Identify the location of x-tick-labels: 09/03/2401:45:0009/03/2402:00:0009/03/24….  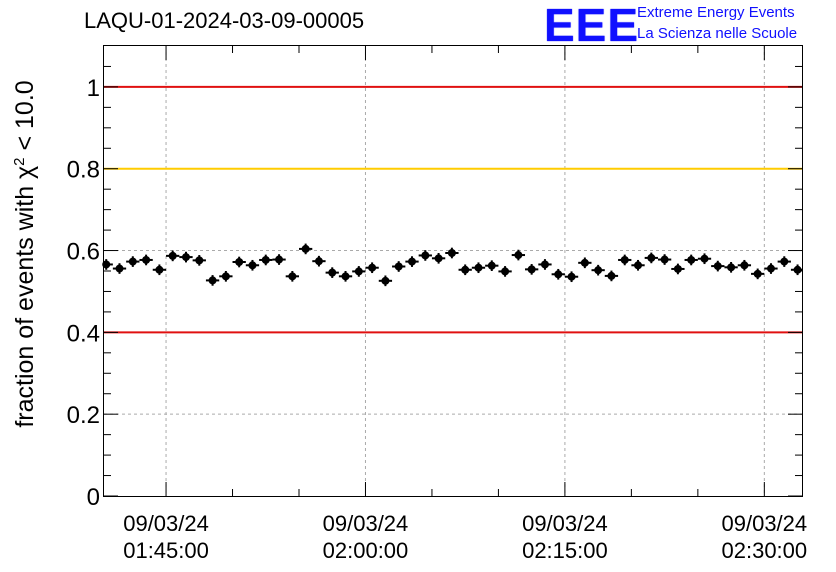
(465, 537).